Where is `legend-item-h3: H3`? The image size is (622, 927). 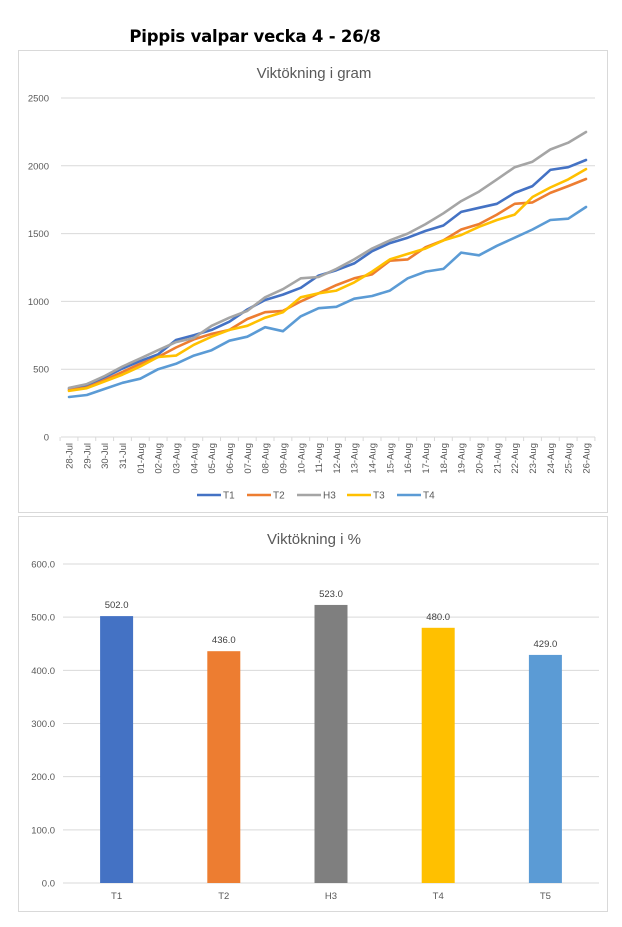
legend-item-h3: H3 is located at coordinates (316, 496).